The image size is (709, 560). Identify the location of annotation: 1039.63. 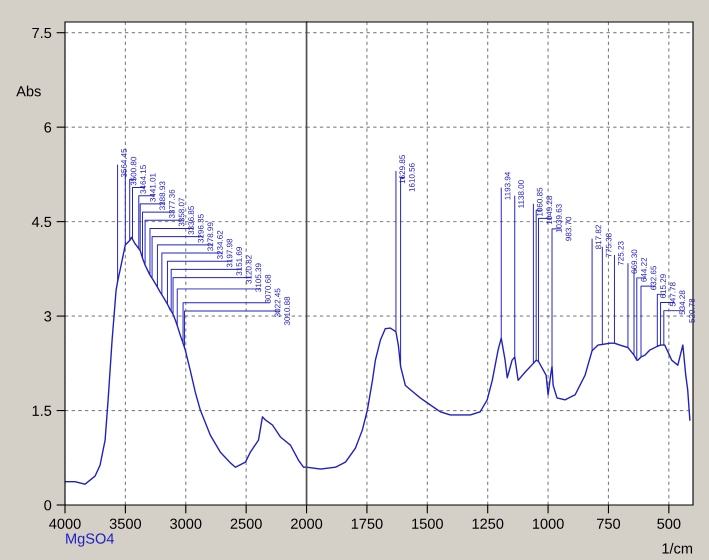
(559, 218).